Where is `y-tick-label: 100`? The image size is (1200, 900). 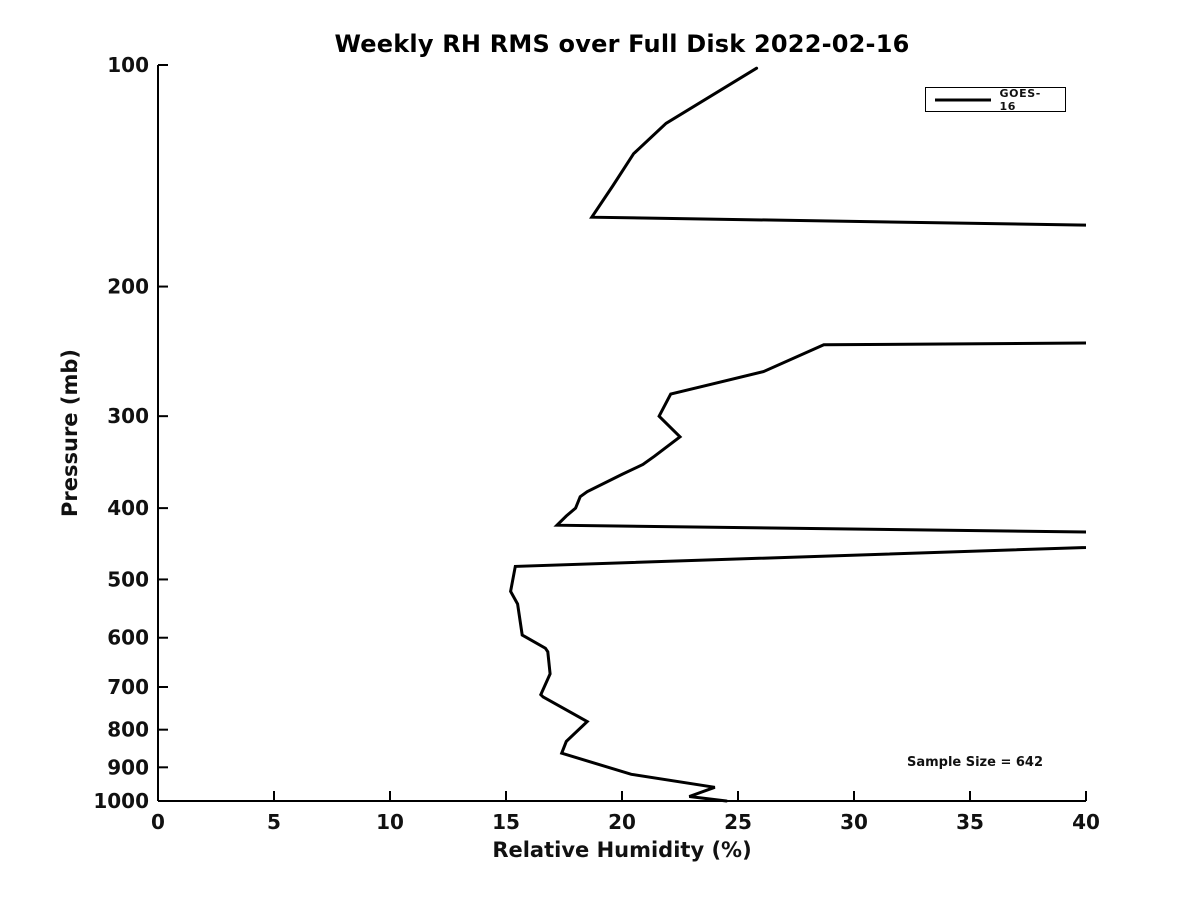 y-tick-label: 100 is located at coordinates (128, 65).